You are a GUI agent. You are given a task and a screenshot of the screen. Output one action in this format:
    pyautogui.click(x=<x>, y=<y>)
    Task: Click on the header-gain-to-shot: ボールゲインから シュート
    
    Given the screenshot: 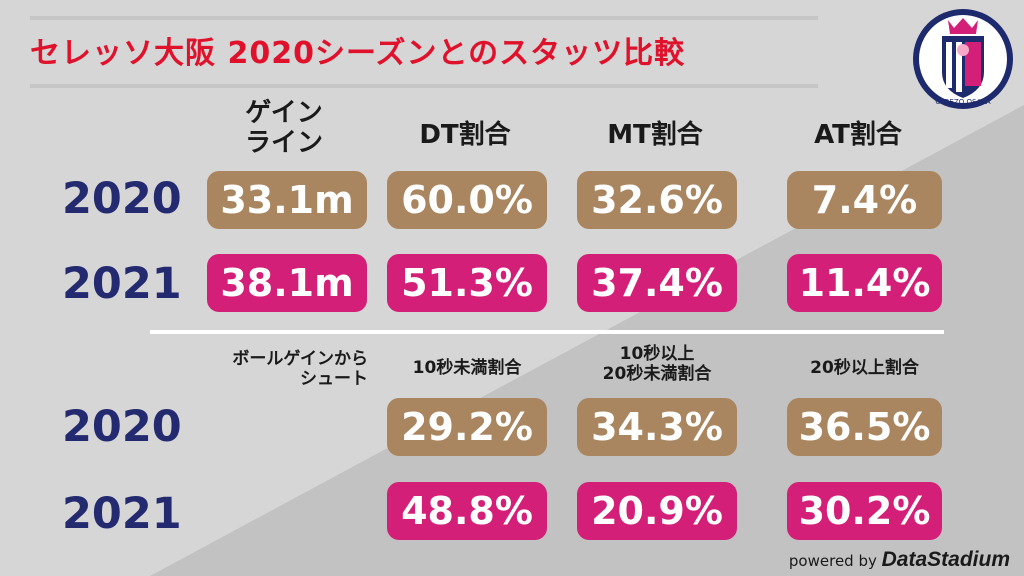 What is the action you would take?
    pyautogui.click(x=267, y=369)
    